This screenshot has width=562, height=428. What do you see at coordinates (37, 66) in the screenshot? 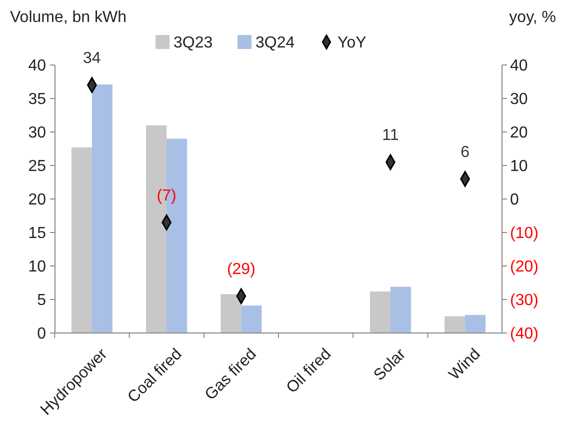
I see `y-tick-label: 40` at bounding box center [37, 66].